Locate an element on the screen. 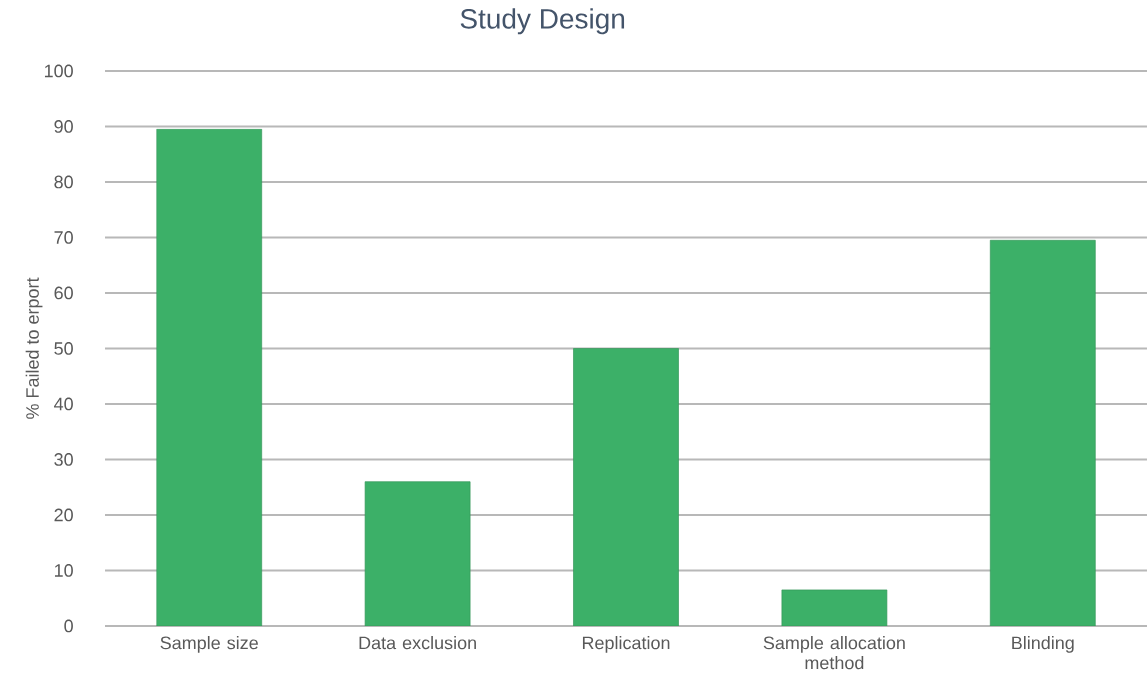  y-tick-label: 30 is located at coordinates (63, 459).